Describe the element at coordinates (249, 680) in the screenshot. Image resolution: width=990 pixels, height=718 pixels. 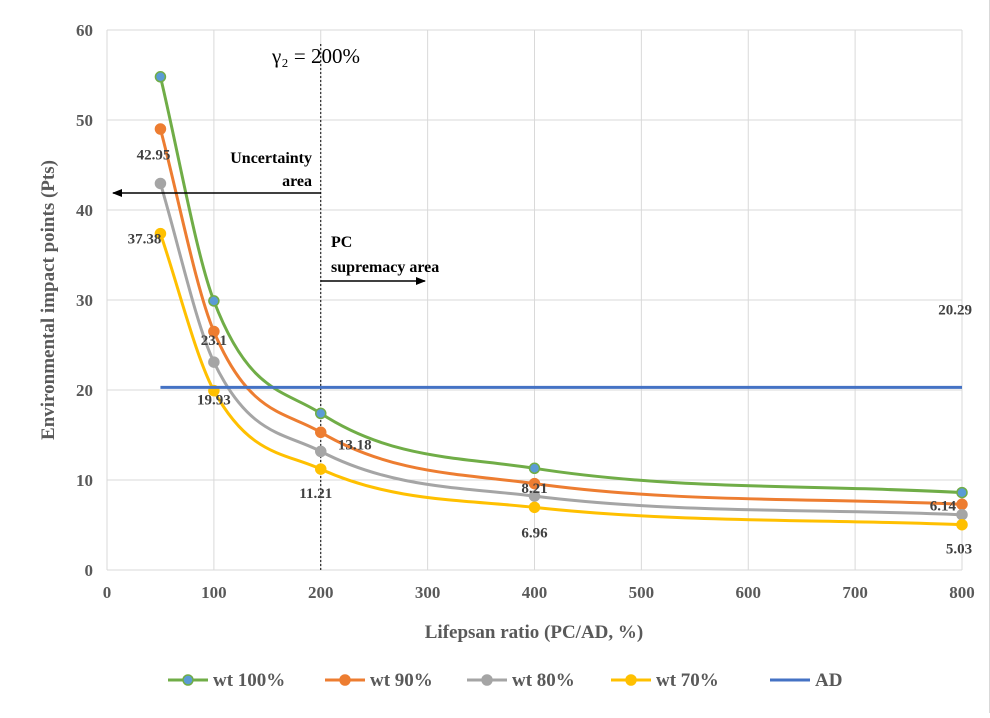
I see `legend-label: wt 100%` at that location.